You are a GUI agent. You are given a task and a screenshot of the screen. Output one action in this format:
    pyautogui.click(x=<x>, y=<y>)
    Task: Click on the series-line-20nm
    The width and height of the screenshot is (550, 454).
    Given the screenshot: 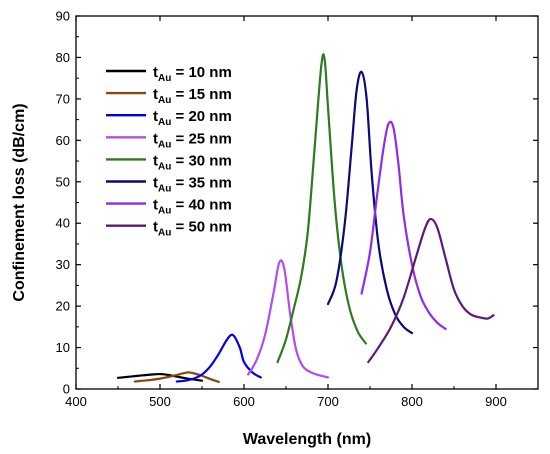 What is the action you would take?
    pyautogui.click(x=218, y=358)
    